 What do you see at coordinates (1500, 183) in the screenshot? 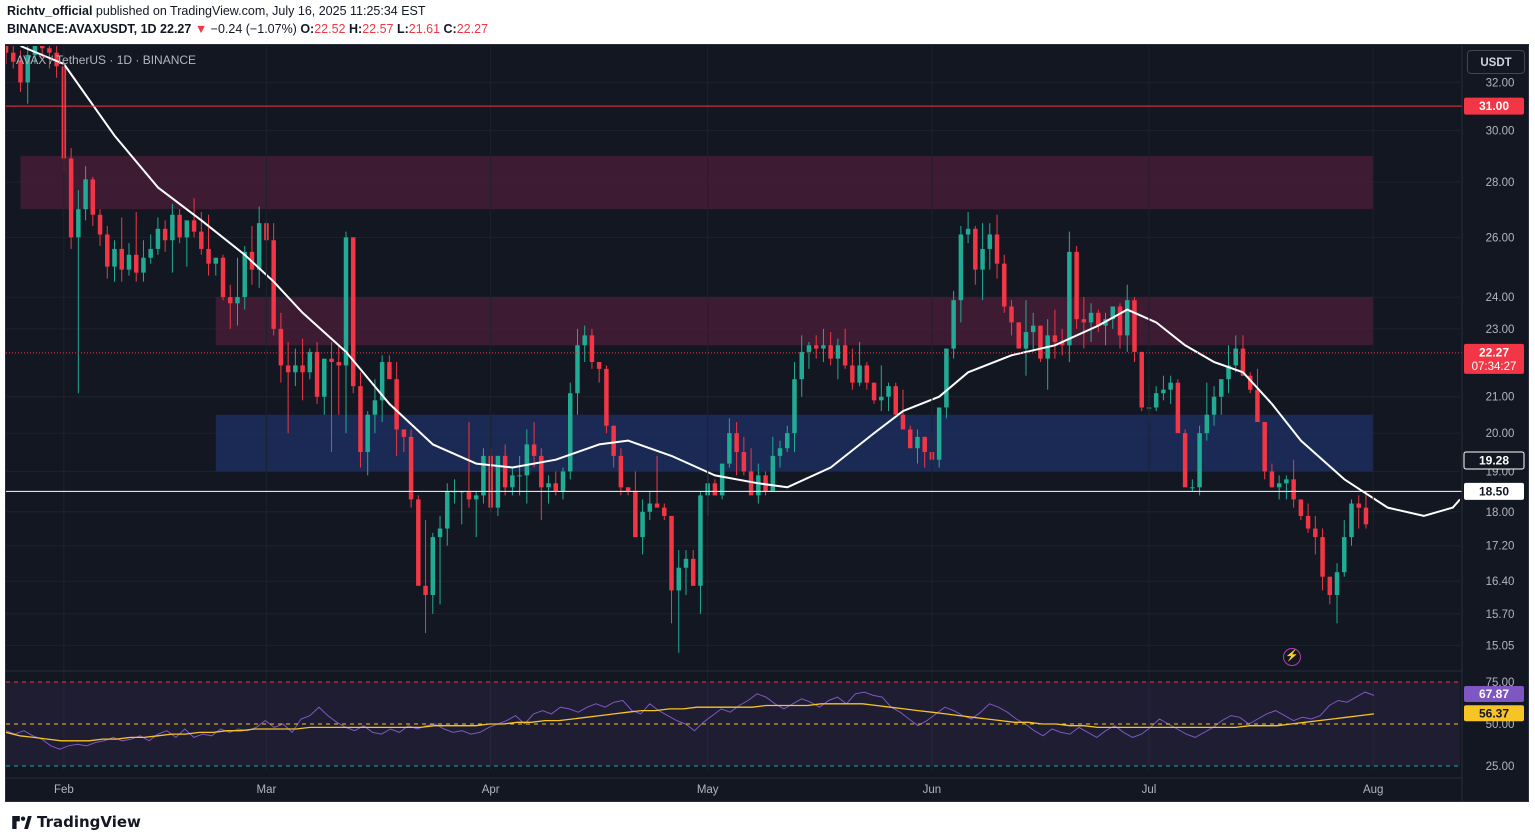
I see `price-axis-tick: 28.00` at bounding box center [1500, 183].